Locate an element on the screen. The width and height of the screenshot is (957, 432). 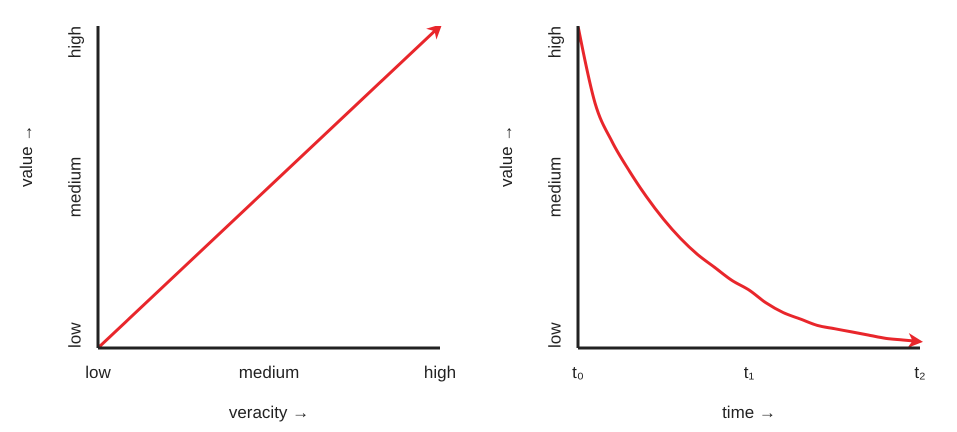
x-tick-label: t₁ is located at coordinates (749, 372).